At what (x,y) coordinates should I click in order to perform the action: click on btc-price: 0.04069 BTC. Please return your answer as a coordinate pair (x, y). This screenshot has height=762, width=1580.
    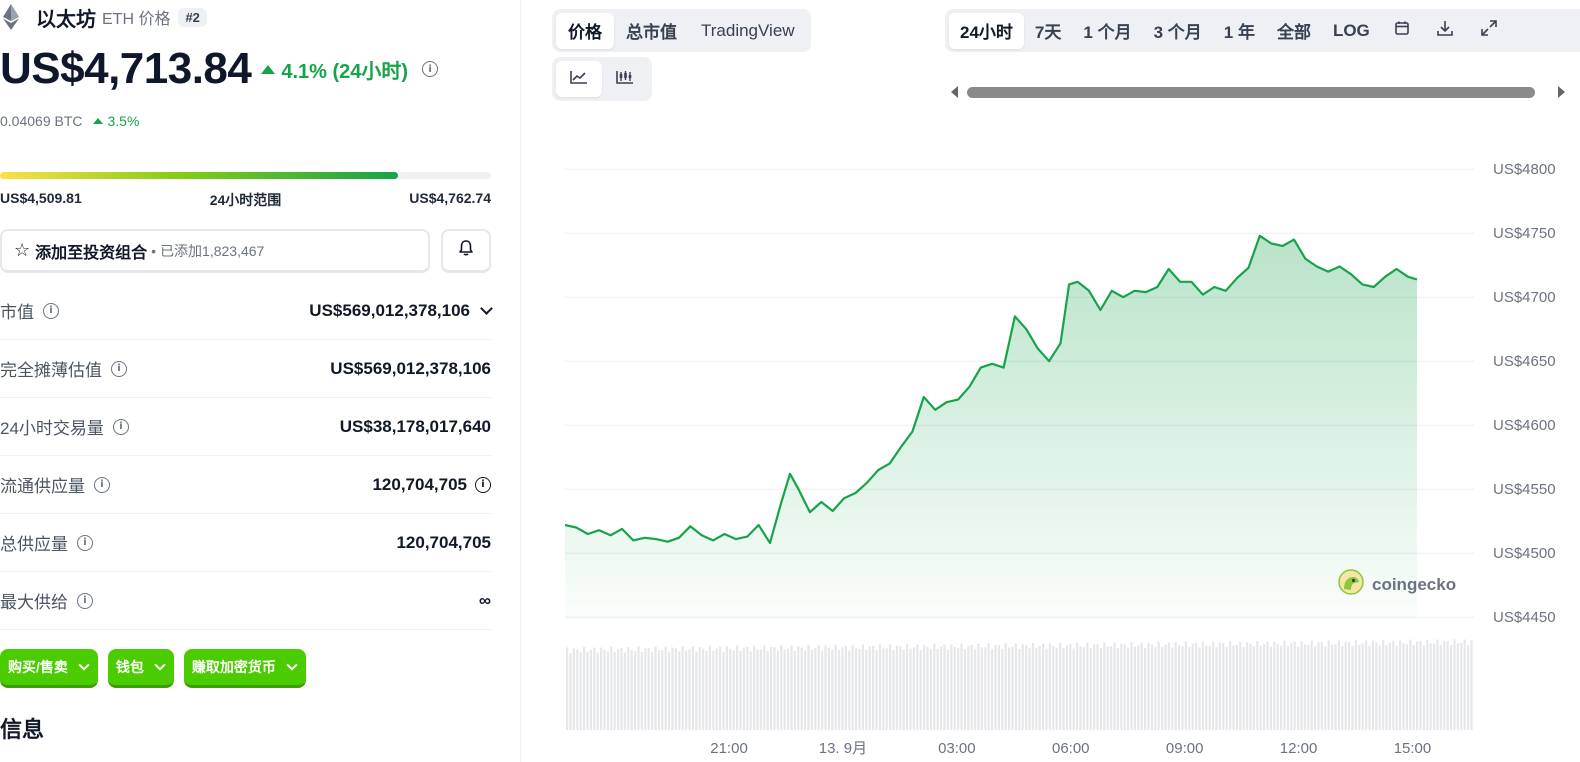
    Looking at the image, I should click on (41, 121).